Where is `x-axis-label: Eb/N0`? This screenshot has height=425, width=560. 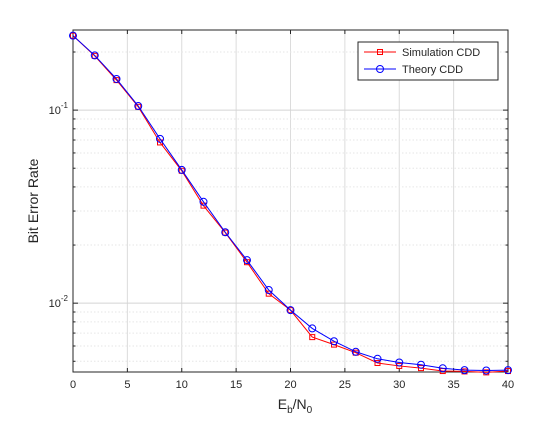
x-axis-label: Eb/N0 is located at coordinates (295, 406).